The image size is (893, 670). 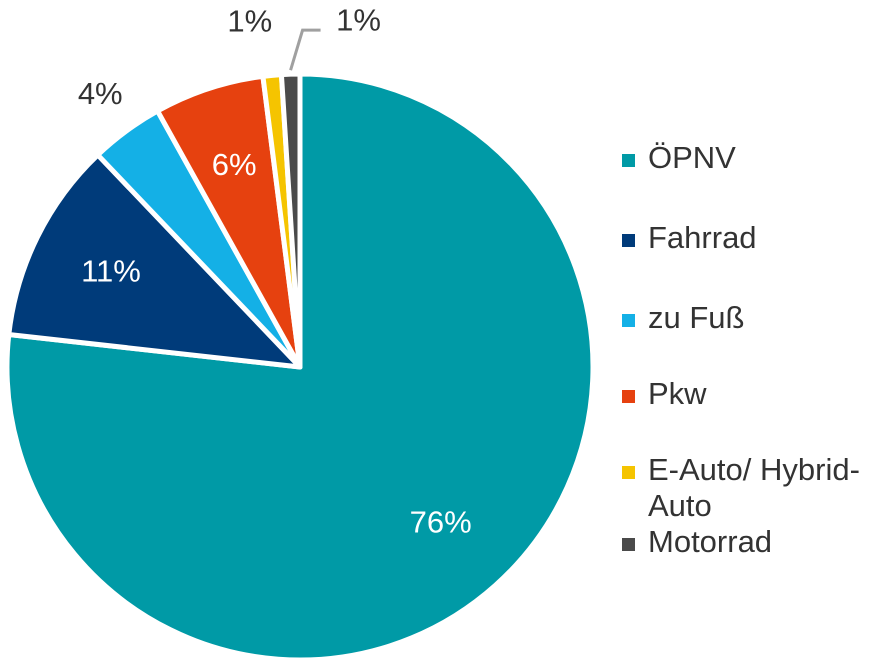 I want to click on legend-swatch-motorrad, so click(x=628, y=544).